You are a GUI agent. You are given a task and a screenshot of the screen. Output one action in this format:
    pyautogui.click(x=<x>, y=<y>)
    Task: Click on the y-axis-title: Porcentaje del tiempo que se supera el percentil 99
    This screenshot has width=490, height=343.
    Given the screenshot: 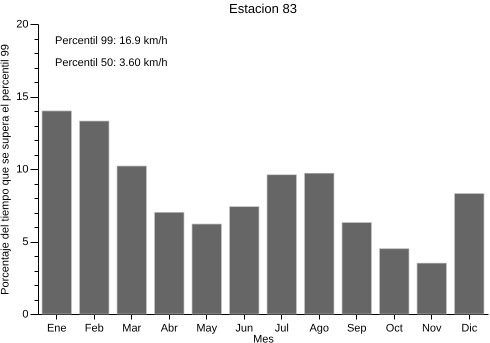 What is the action you would take?
    pyautogui.click(x=6, y=169)
    